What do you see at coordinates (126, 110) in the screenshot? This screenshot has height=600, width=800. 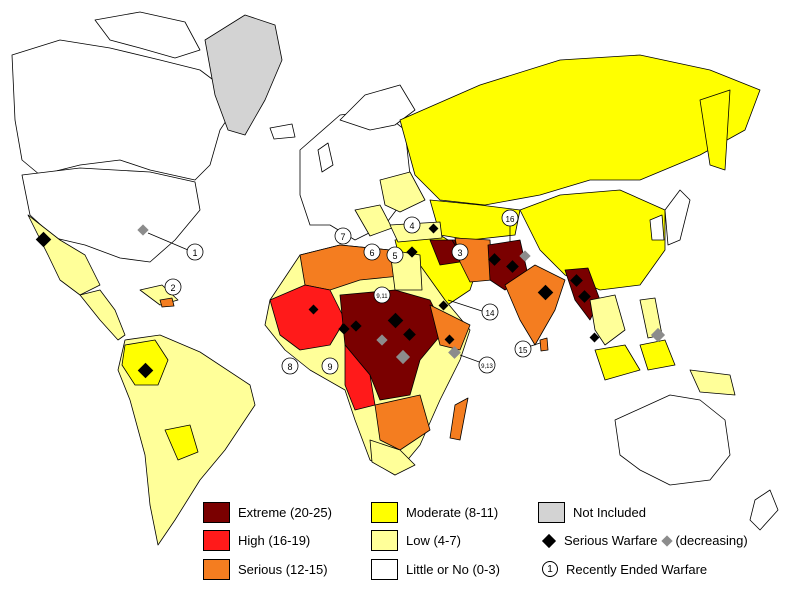 I see `canada-region` at bounding box center [126, 110].